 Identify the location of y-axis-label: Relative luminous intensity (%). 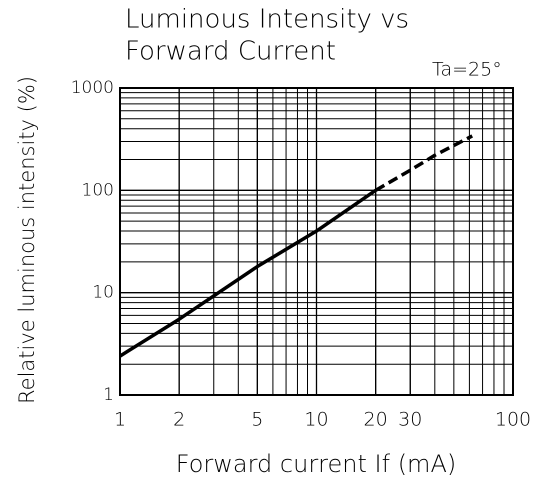
(27, 240).